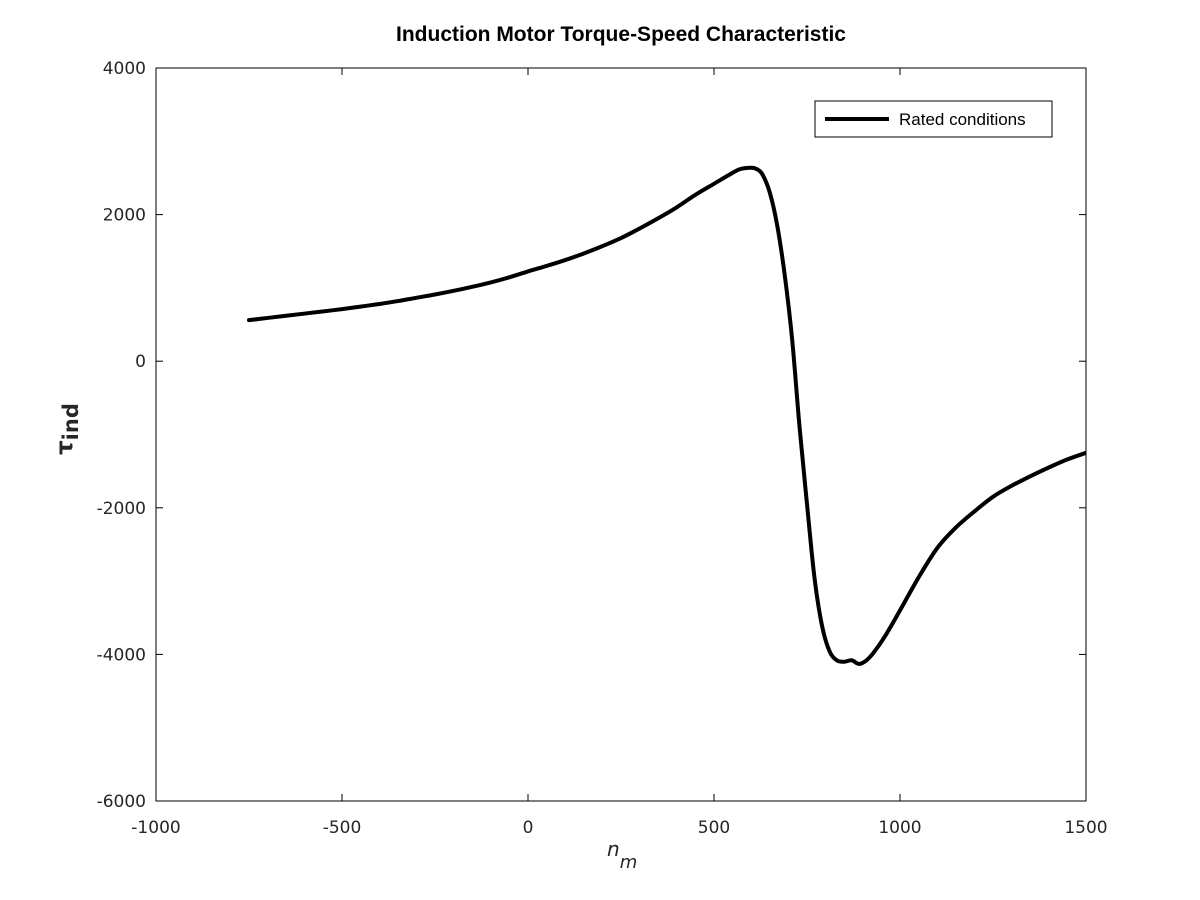 Image resolution: width=1200 pixels, height=900 pixels. What do you see at coordinates (962, 119) in the screenshot?
I see `legend-entry-label: Rated conditions` at bounding box center [962, 119].